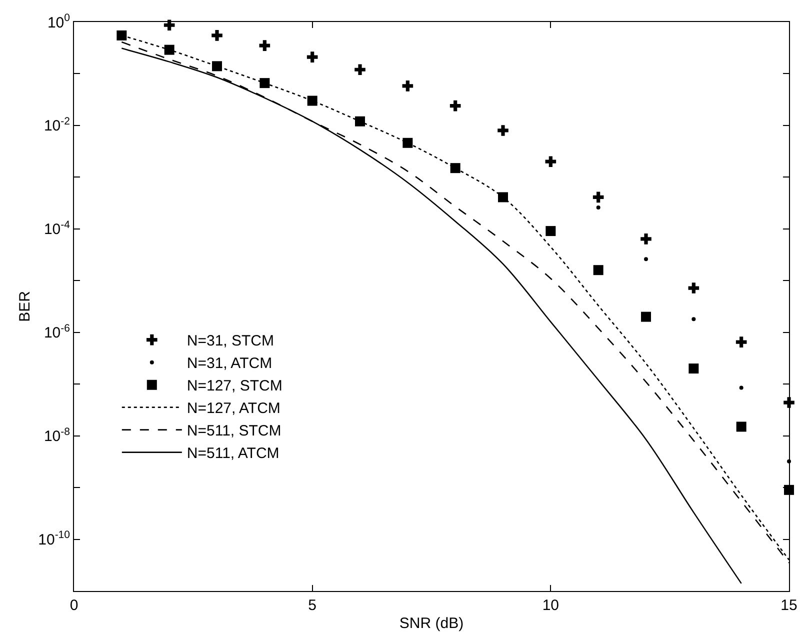 This screenshot has height=641, width=809. I want to click on y-tick-label: 10$^{-10}$, so click(54, 539).